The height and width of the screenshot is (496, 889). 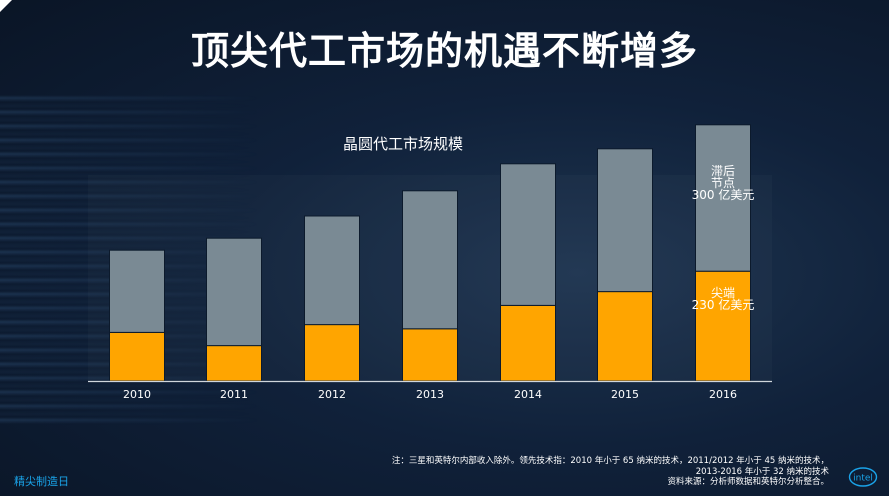 I want to click on bar-trailing-node-2015, so click(x=625, y=220).